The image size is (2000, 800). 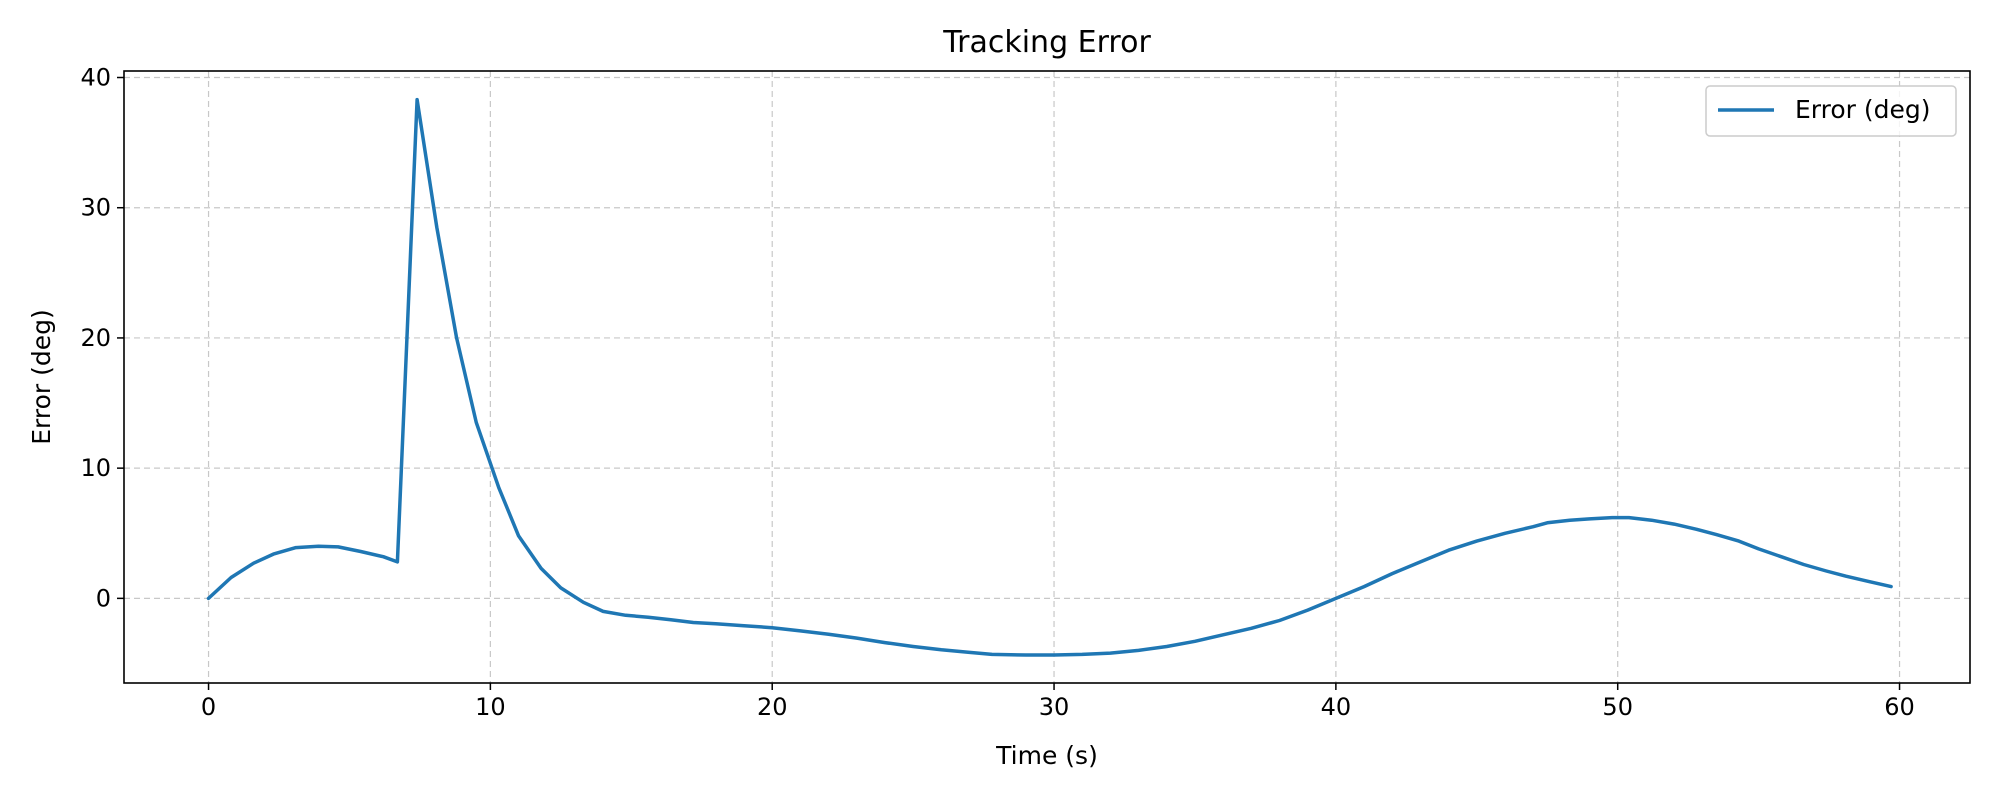 I want to click on x-tick-label: 20, so click(x=772, y=707).